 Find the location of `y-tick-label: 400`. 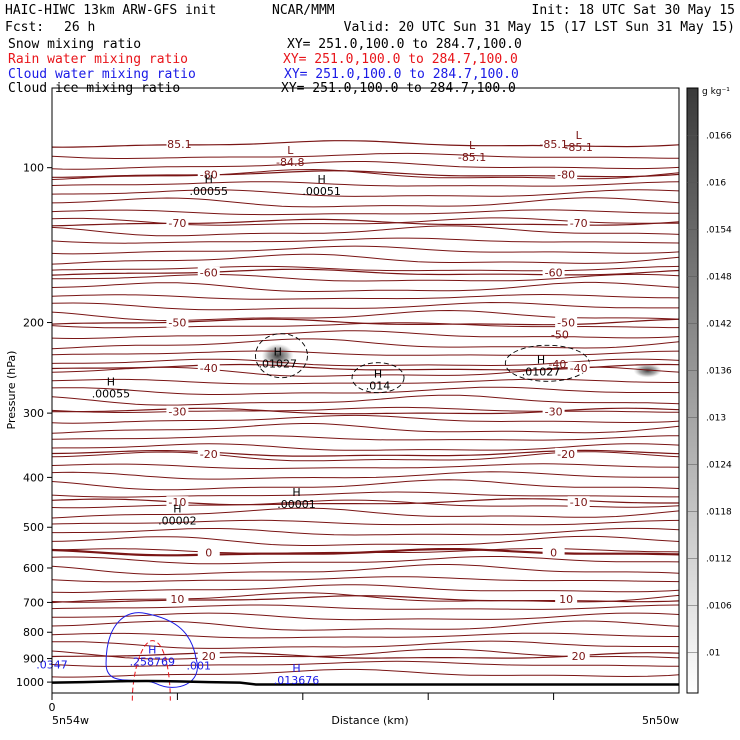

y-tick-label: 400 is located at coordinates (33, 477).